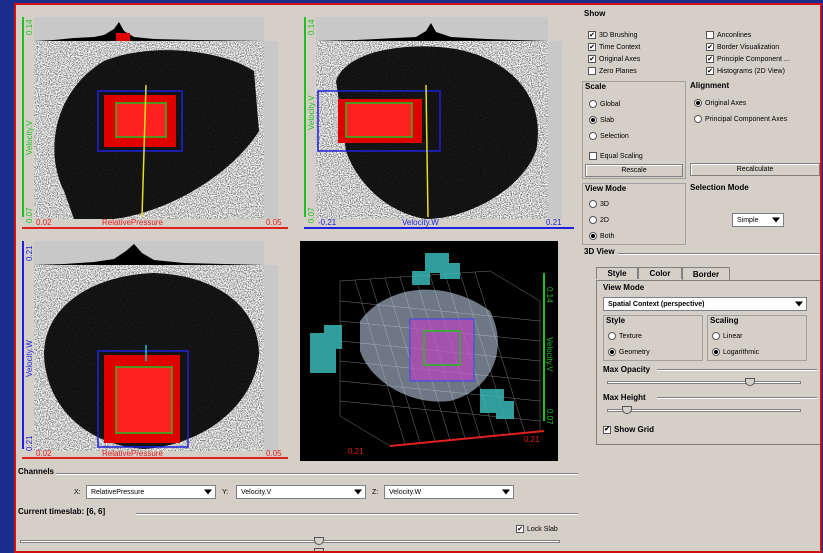 This screenshot has width=823, height=553. I want to click on original-axes-checkbox: ✔ Original Axes, so click(614, 59).